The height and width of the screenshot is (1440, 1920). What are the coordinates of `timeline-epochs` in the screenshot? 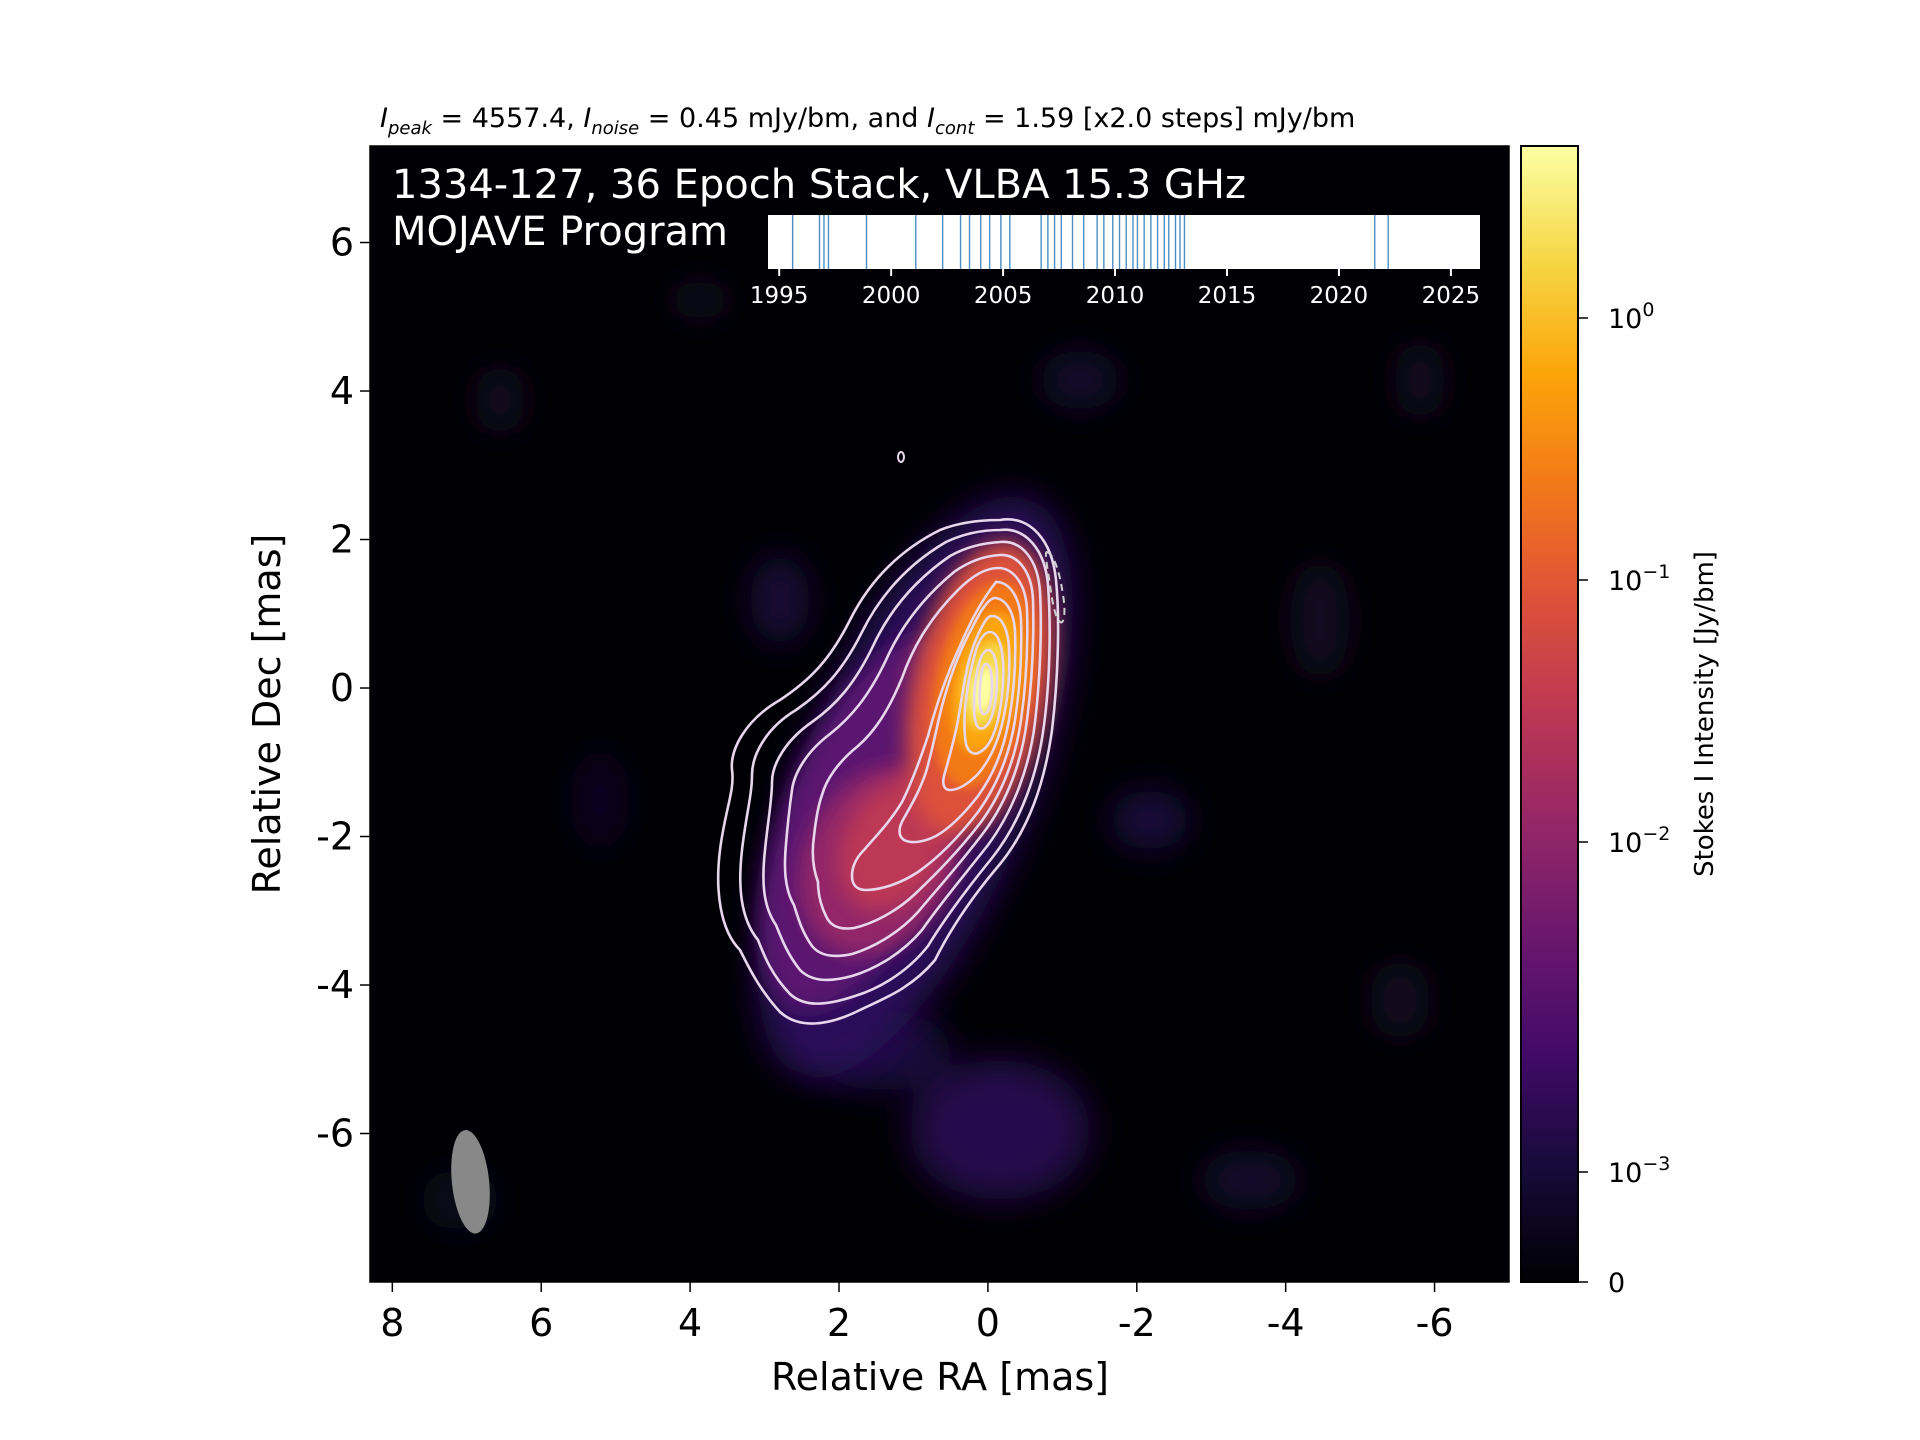 It's located at (1090, 242).